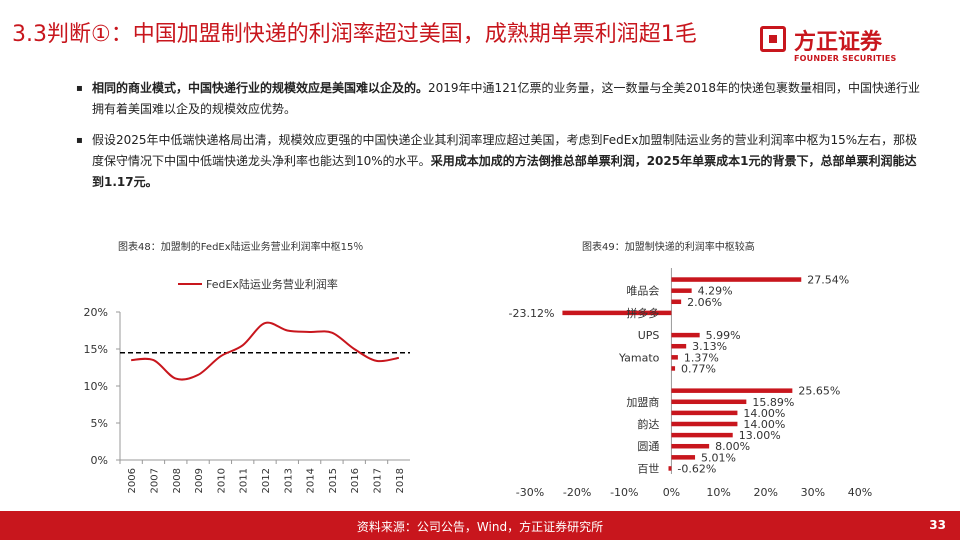 The width and height of the screenshot is (960, 540). I want to click on x-tick-label: 2007, so click(154, 480).